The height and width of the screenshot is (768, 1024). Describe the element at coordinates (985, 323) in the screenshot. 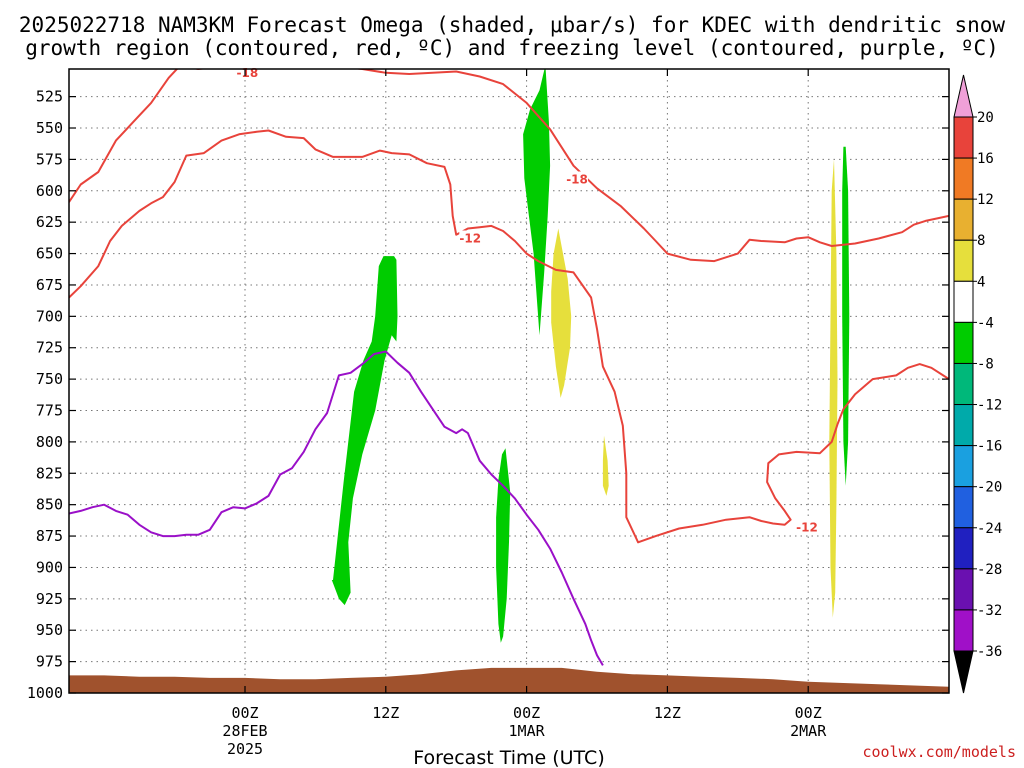

I see `colorbar-tick-label: -4` at that location.